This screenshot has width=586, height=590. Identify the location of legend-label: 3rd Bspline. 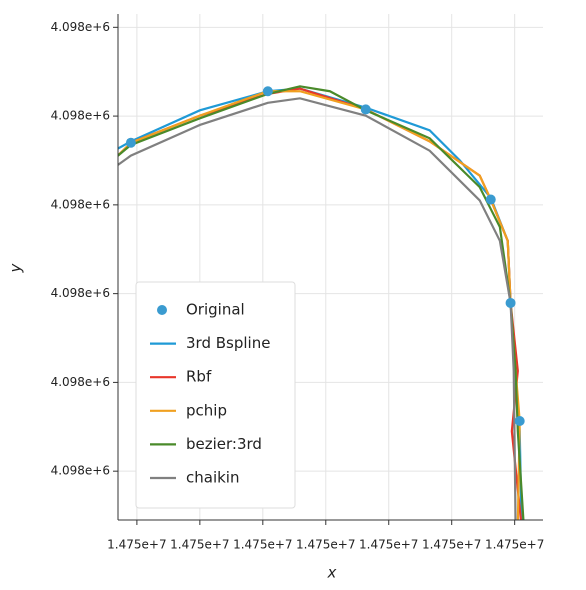
(228, 343).